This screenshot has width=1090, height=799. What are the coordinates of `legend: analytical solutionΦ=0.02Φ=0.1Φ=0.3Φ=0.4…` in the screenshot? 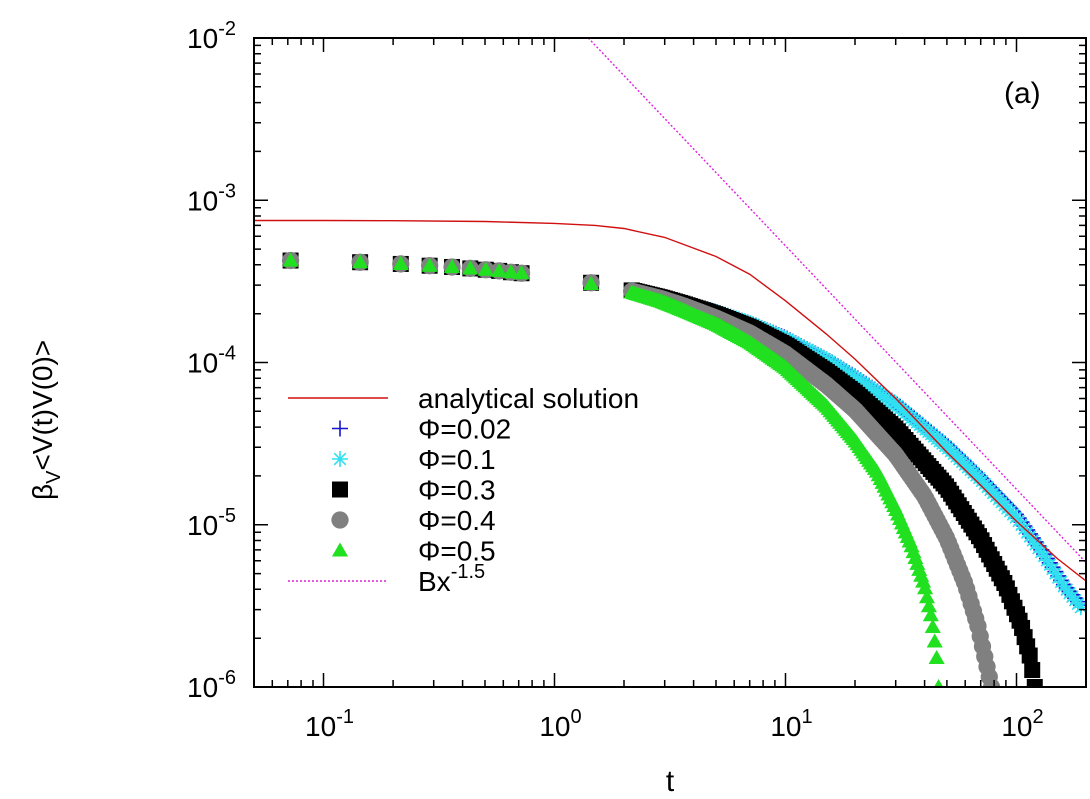 It's located at (463, 490).